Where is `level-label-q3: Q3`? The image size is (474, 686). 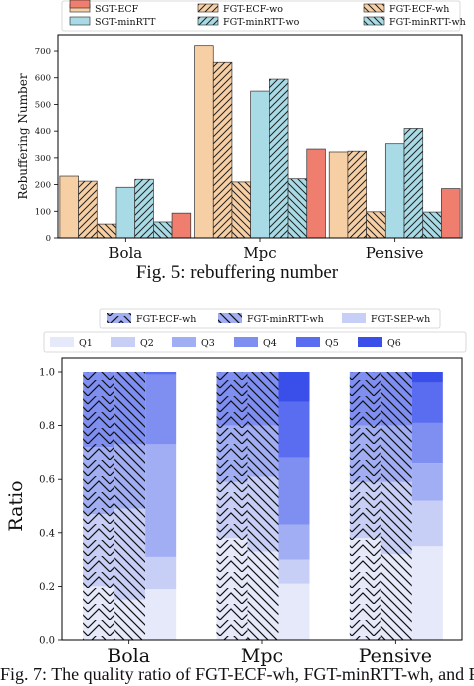 level-label-q3: Q3 is located at coordinates (208, 343).